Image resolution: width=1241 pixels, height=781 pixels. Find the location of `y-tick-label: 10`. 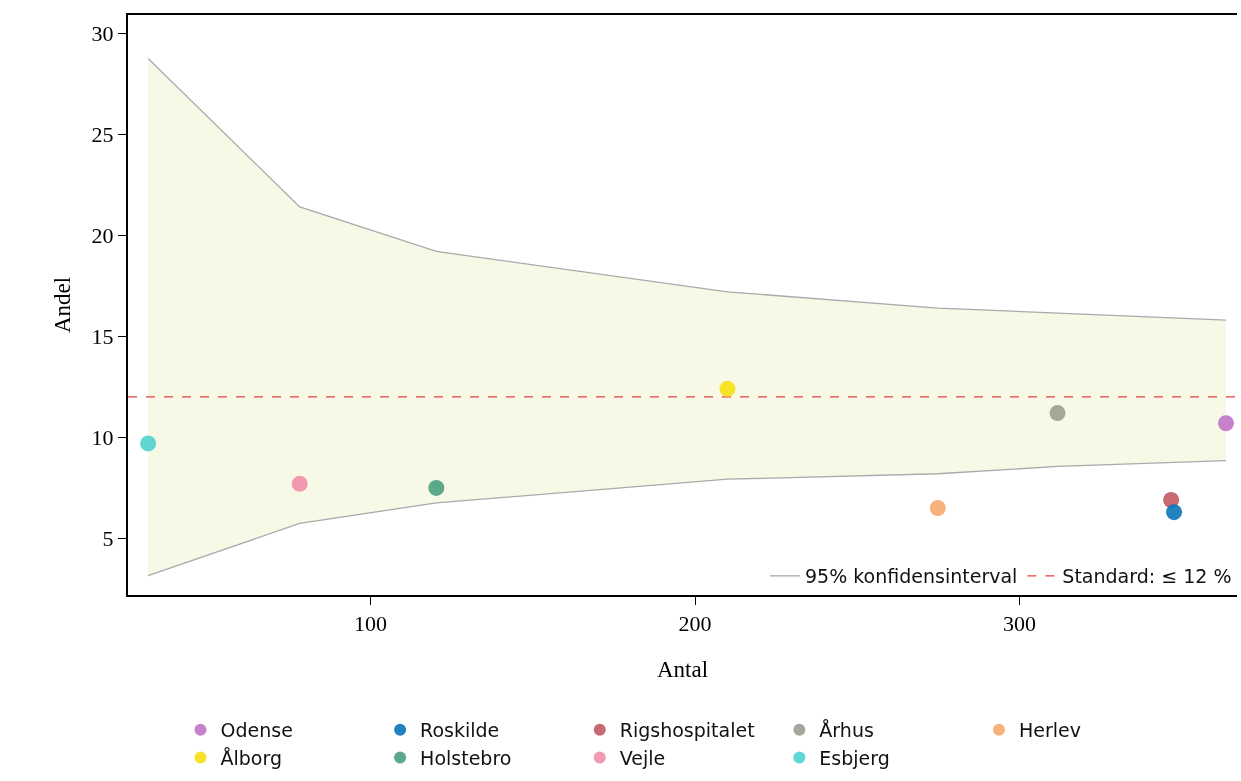

y-tick-label: 10 is located at coordinates (102, 438).